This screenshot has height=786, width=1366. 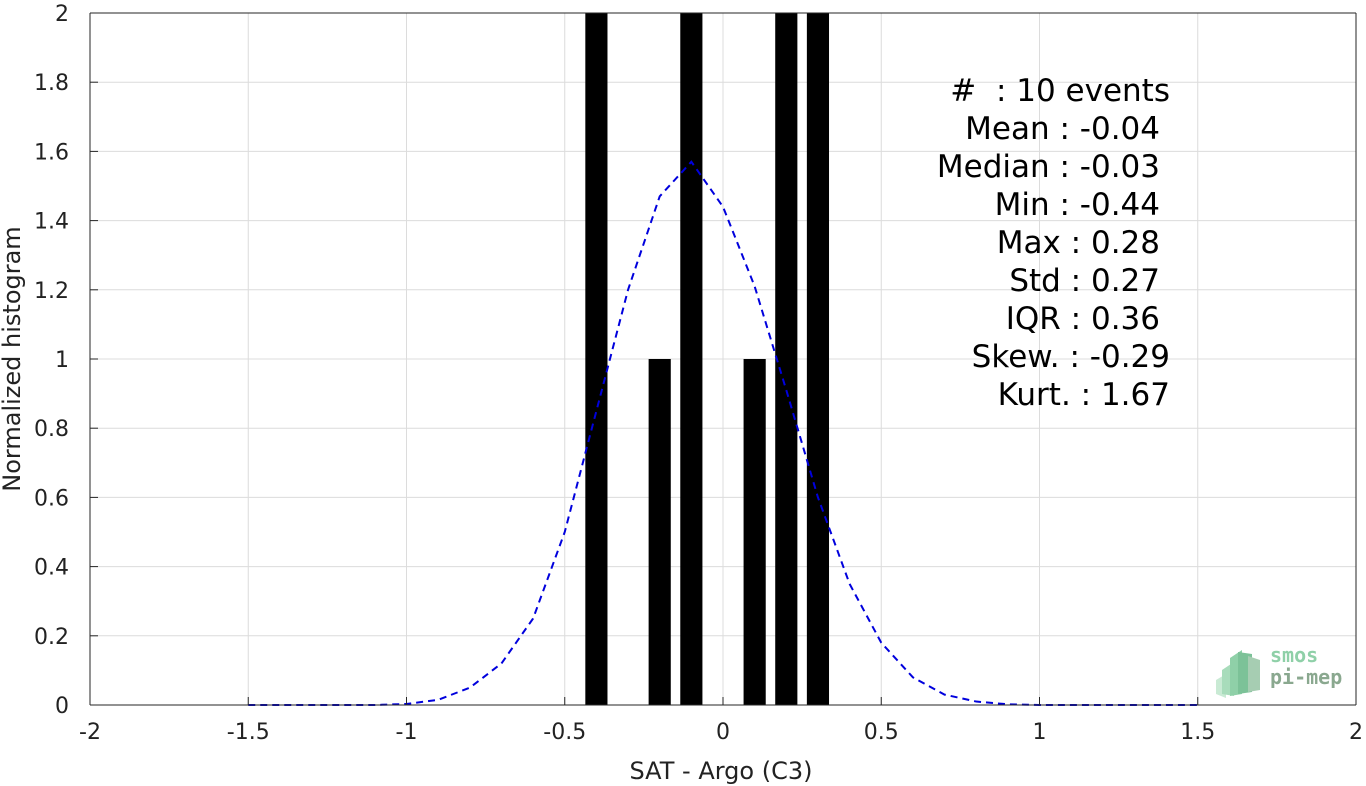 What do you see at coordinates (1048, 167) in the screenshot?
I see `stat-median: Median : -0.03` at bounding box center [1048, 167].